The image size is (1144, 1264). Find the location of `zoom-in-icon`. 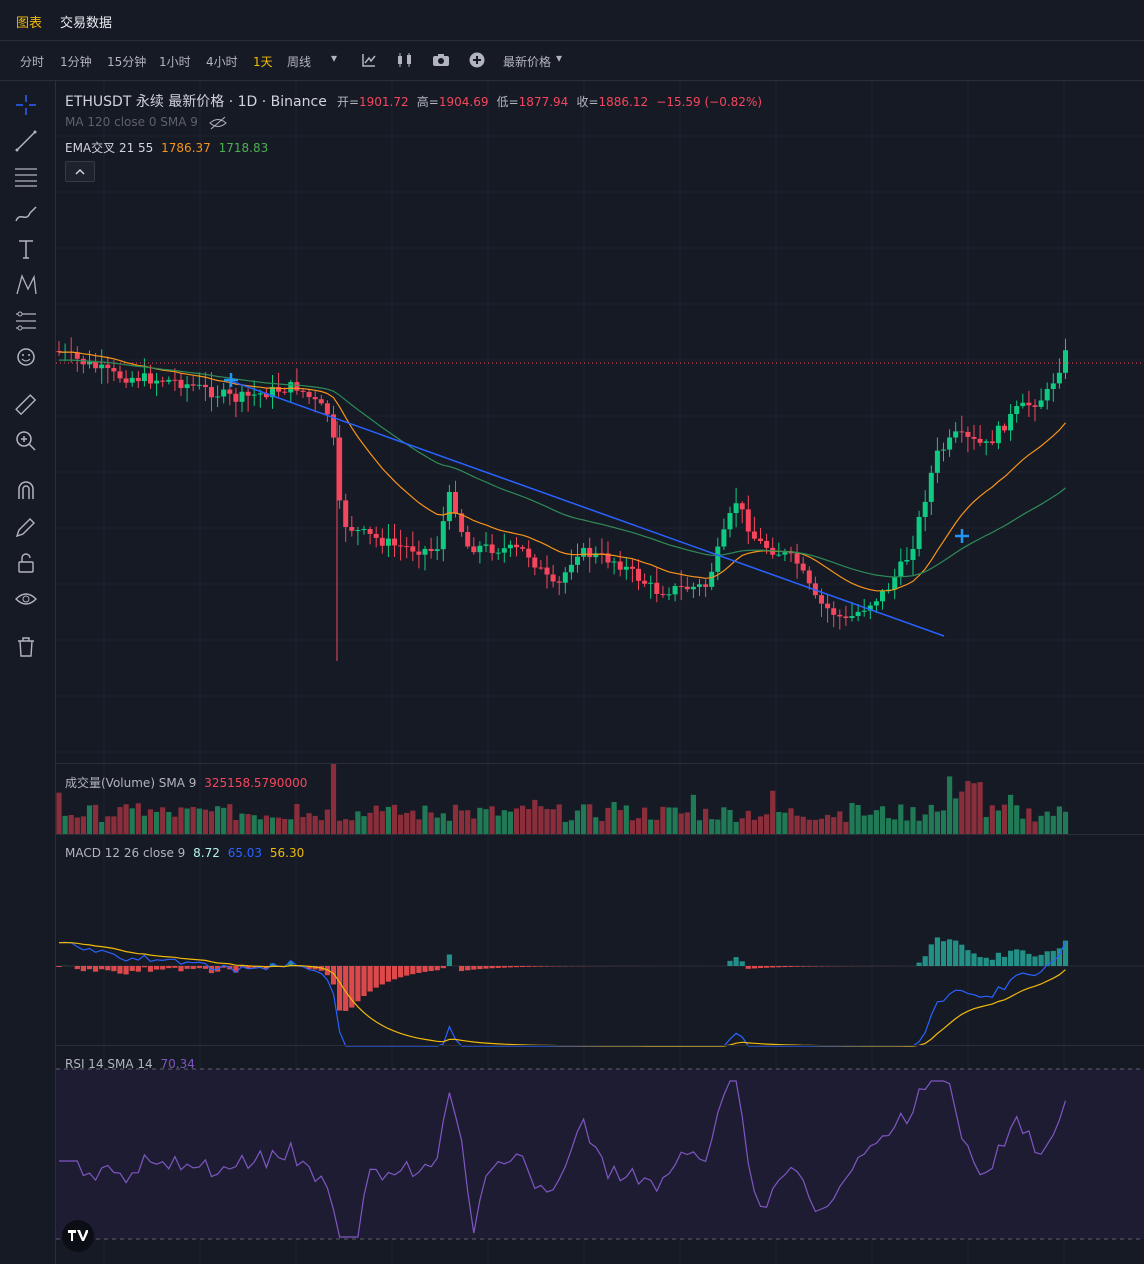

zoom-in-icon is located at coordinates (26, 441).